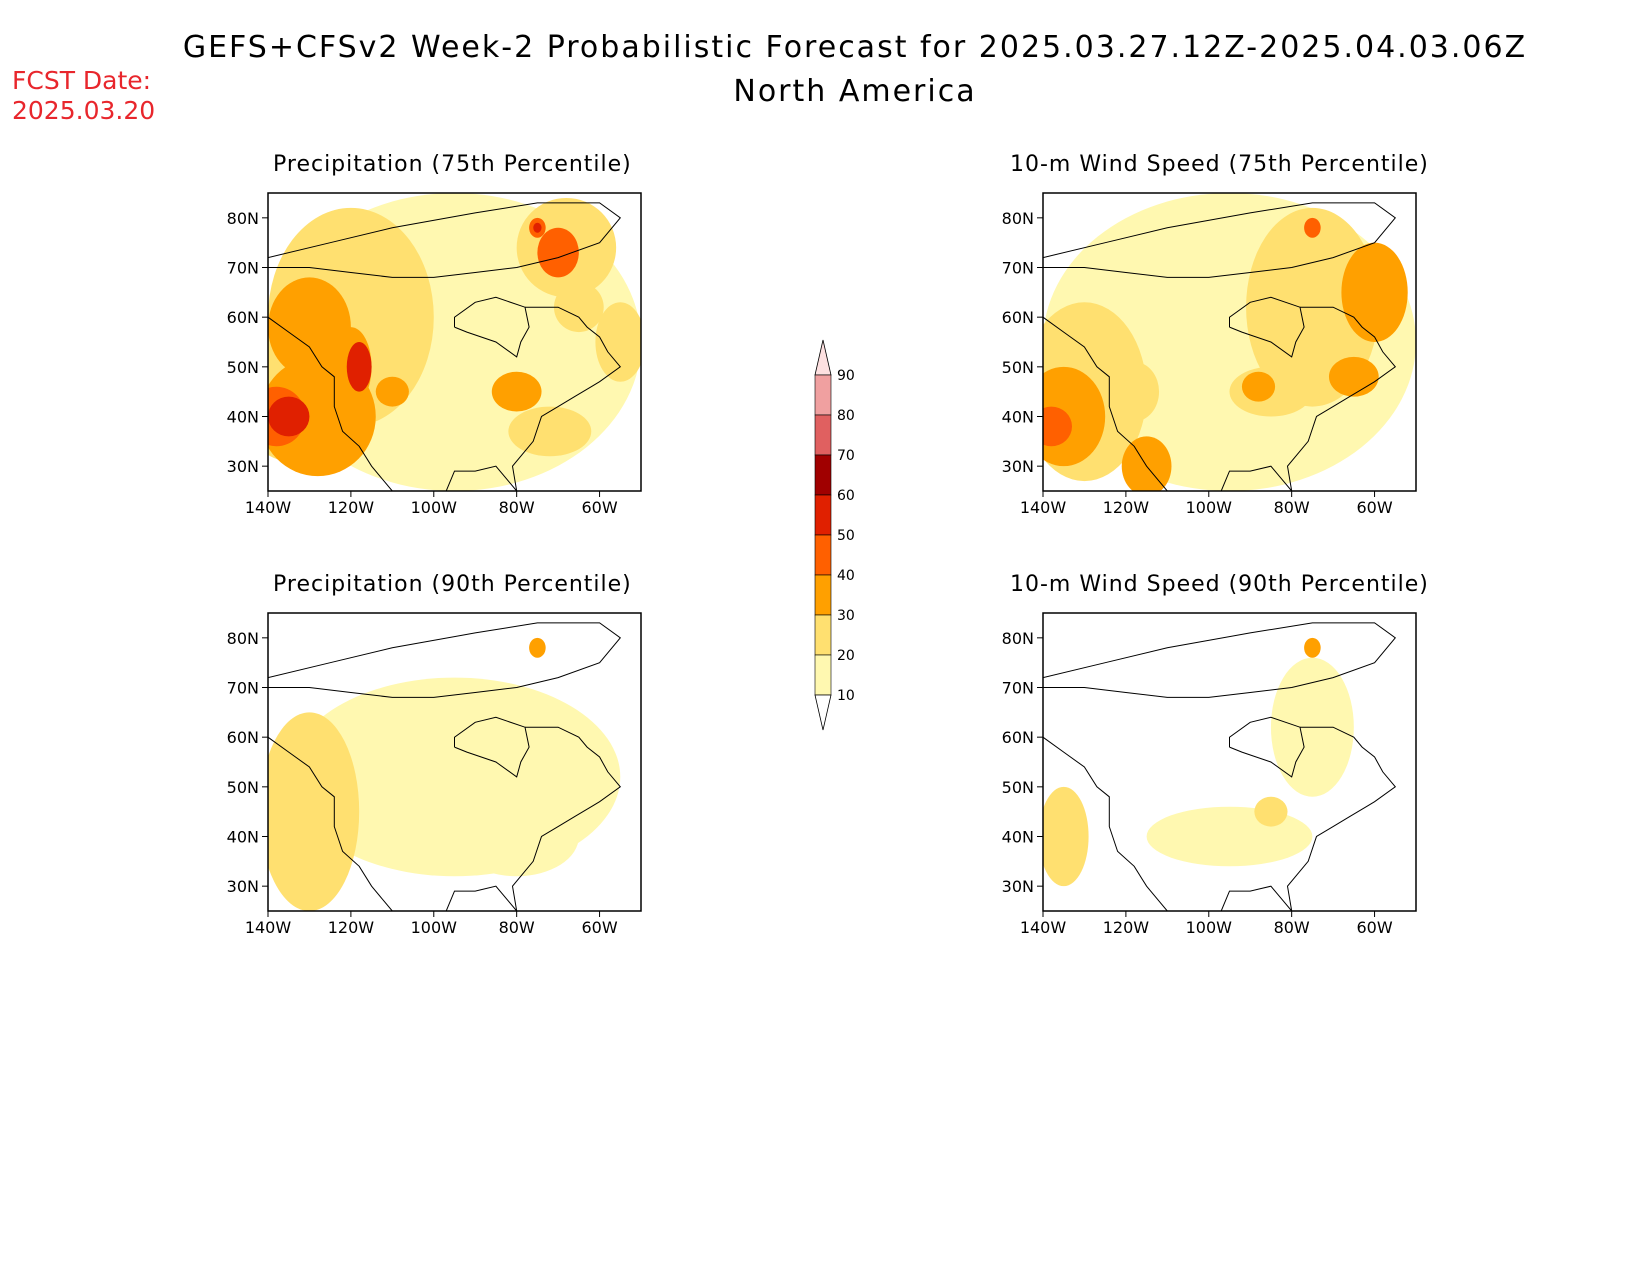  Describe the element at coordinates (452, 164) in the screenshot. I see `panel-title-precip-75: Precipitation (75th Percentile)` at that location.